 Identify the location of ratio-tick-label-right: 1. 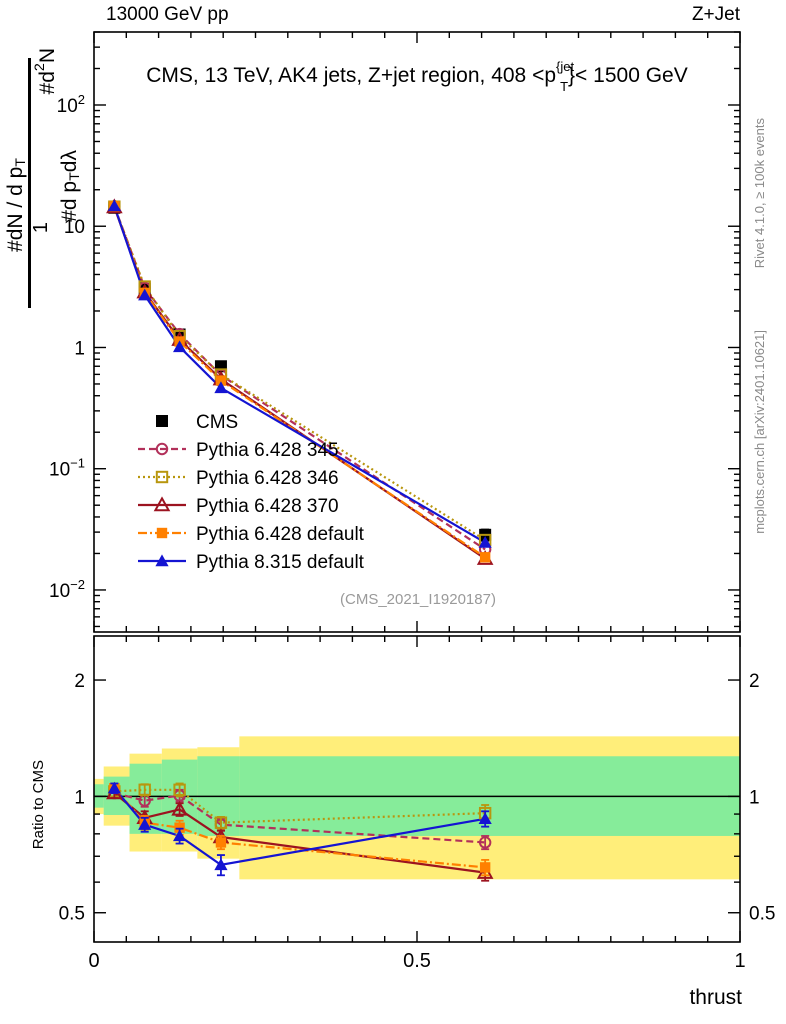
(754, 797).